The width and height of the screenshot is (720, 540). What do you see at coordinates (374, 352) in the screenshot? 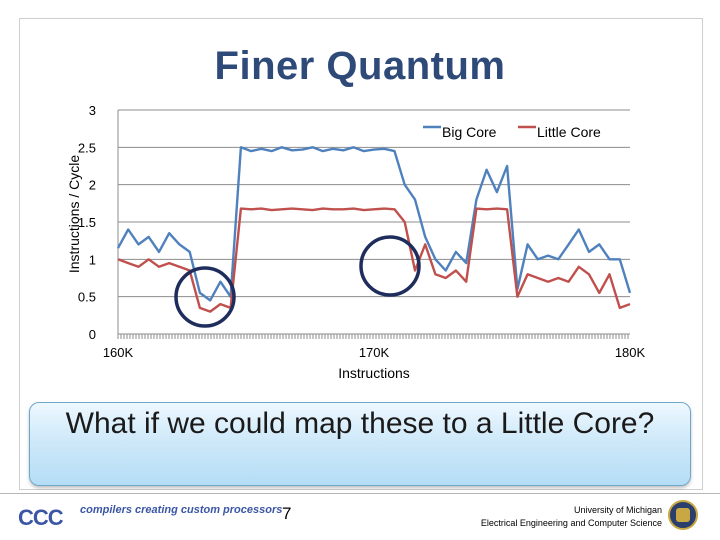
I see `x-tick-label: 170K` at bounding box center [374, 352].